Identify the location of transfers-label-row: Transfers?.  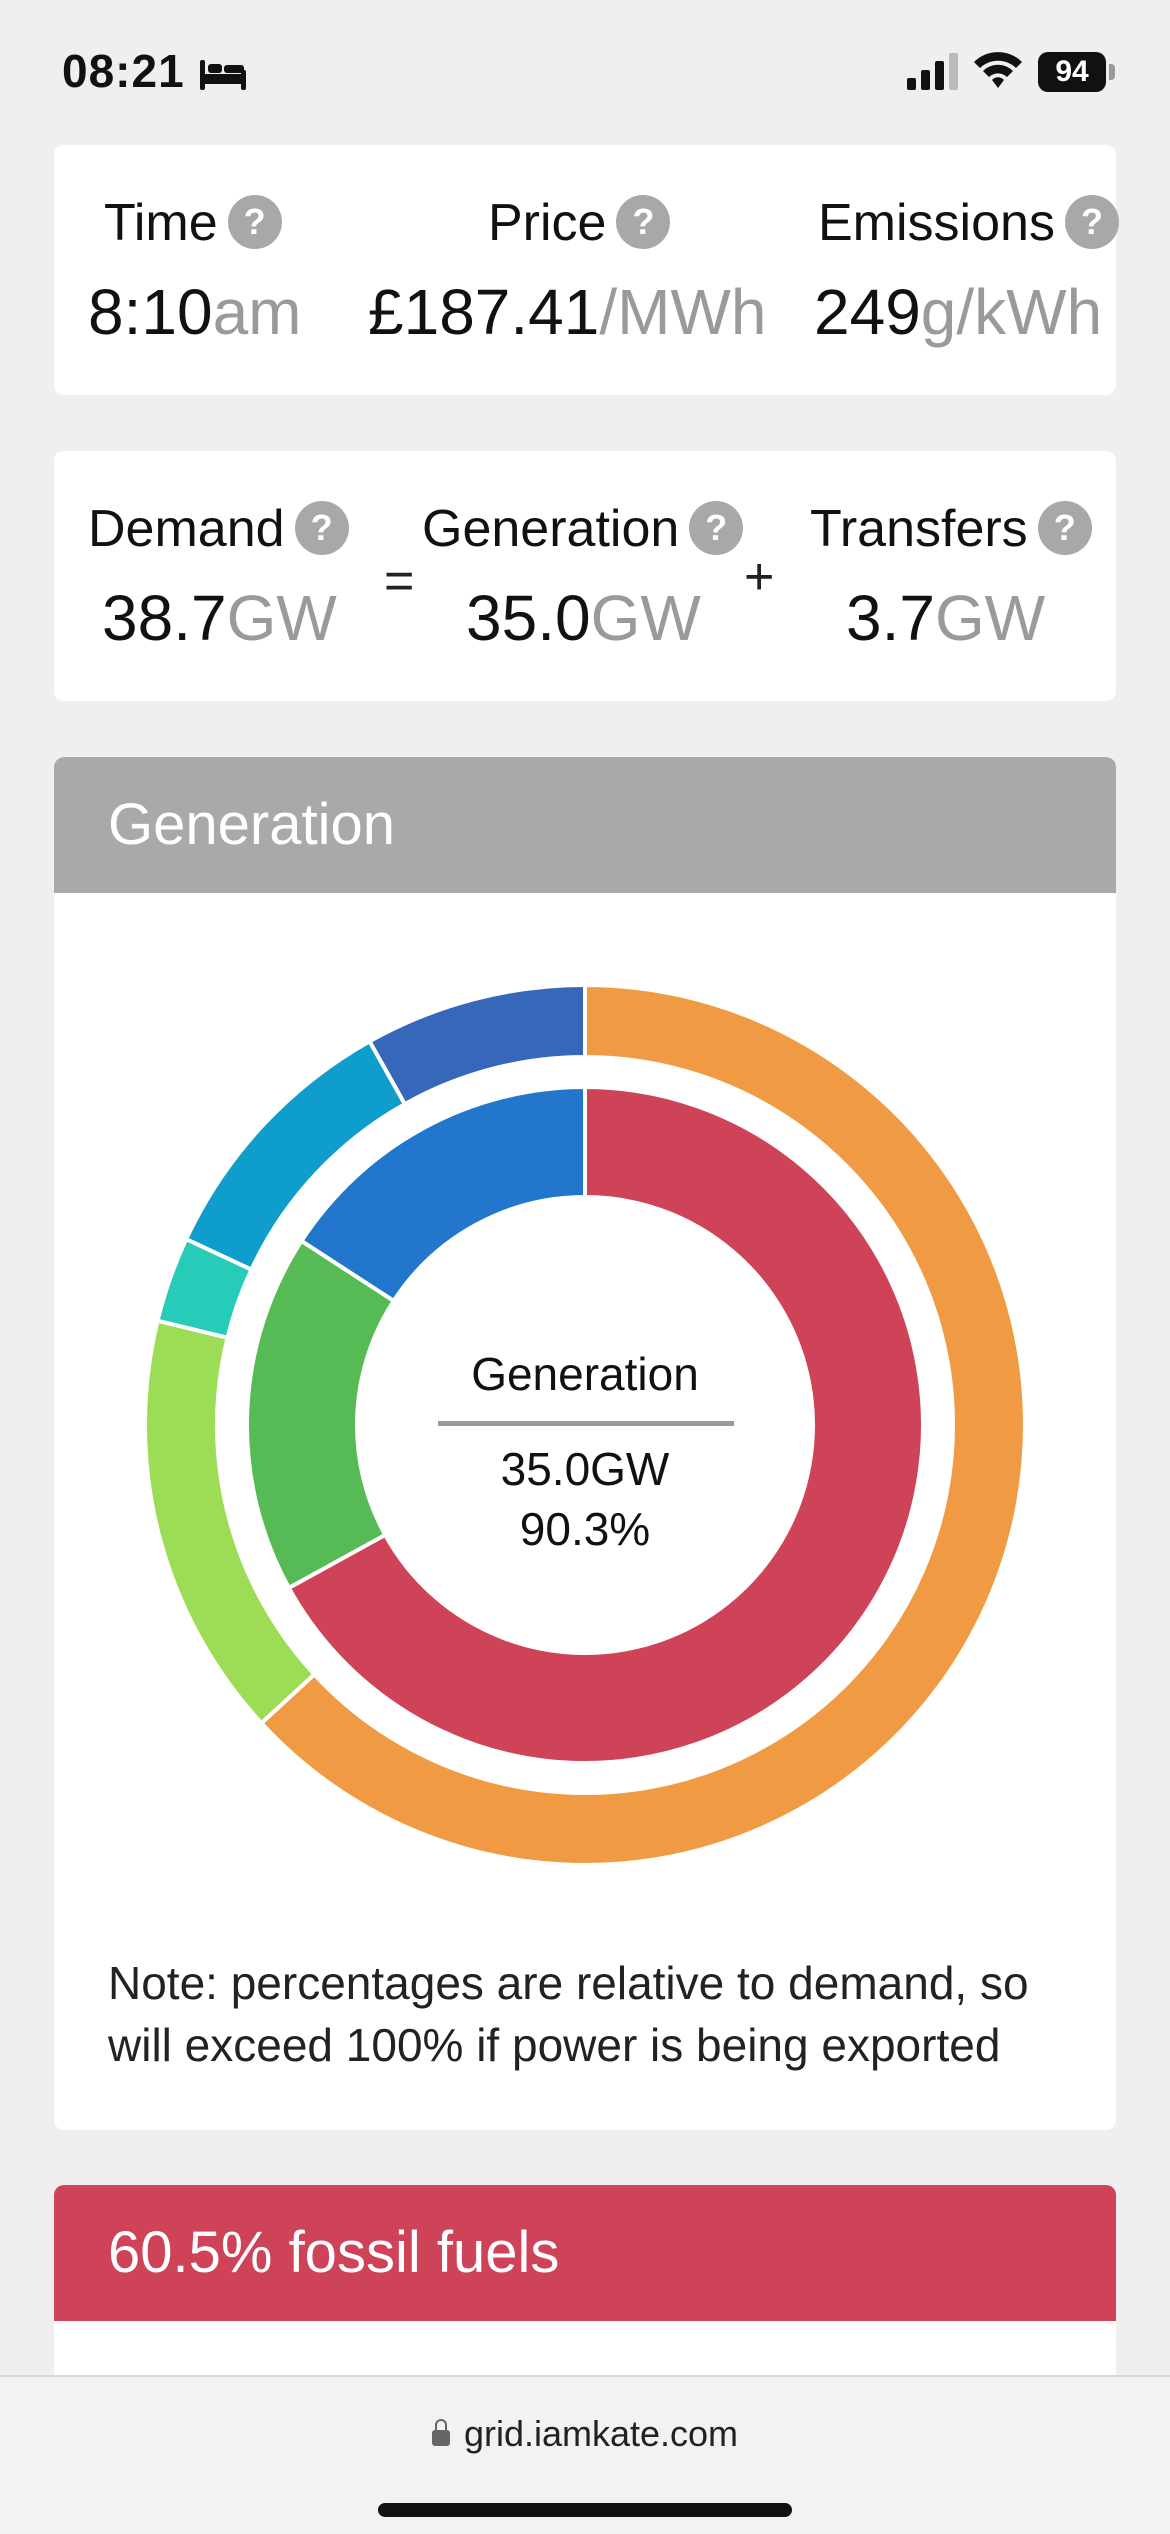
(951, 529).